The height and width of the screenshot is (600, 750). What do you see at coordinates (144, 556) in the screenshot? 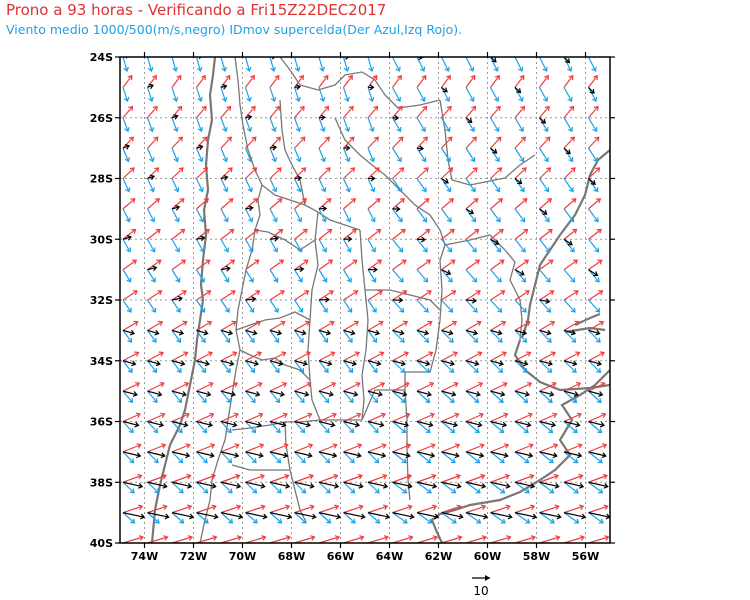
I see `lon-label: 74W` at bounding box center [144, 556].